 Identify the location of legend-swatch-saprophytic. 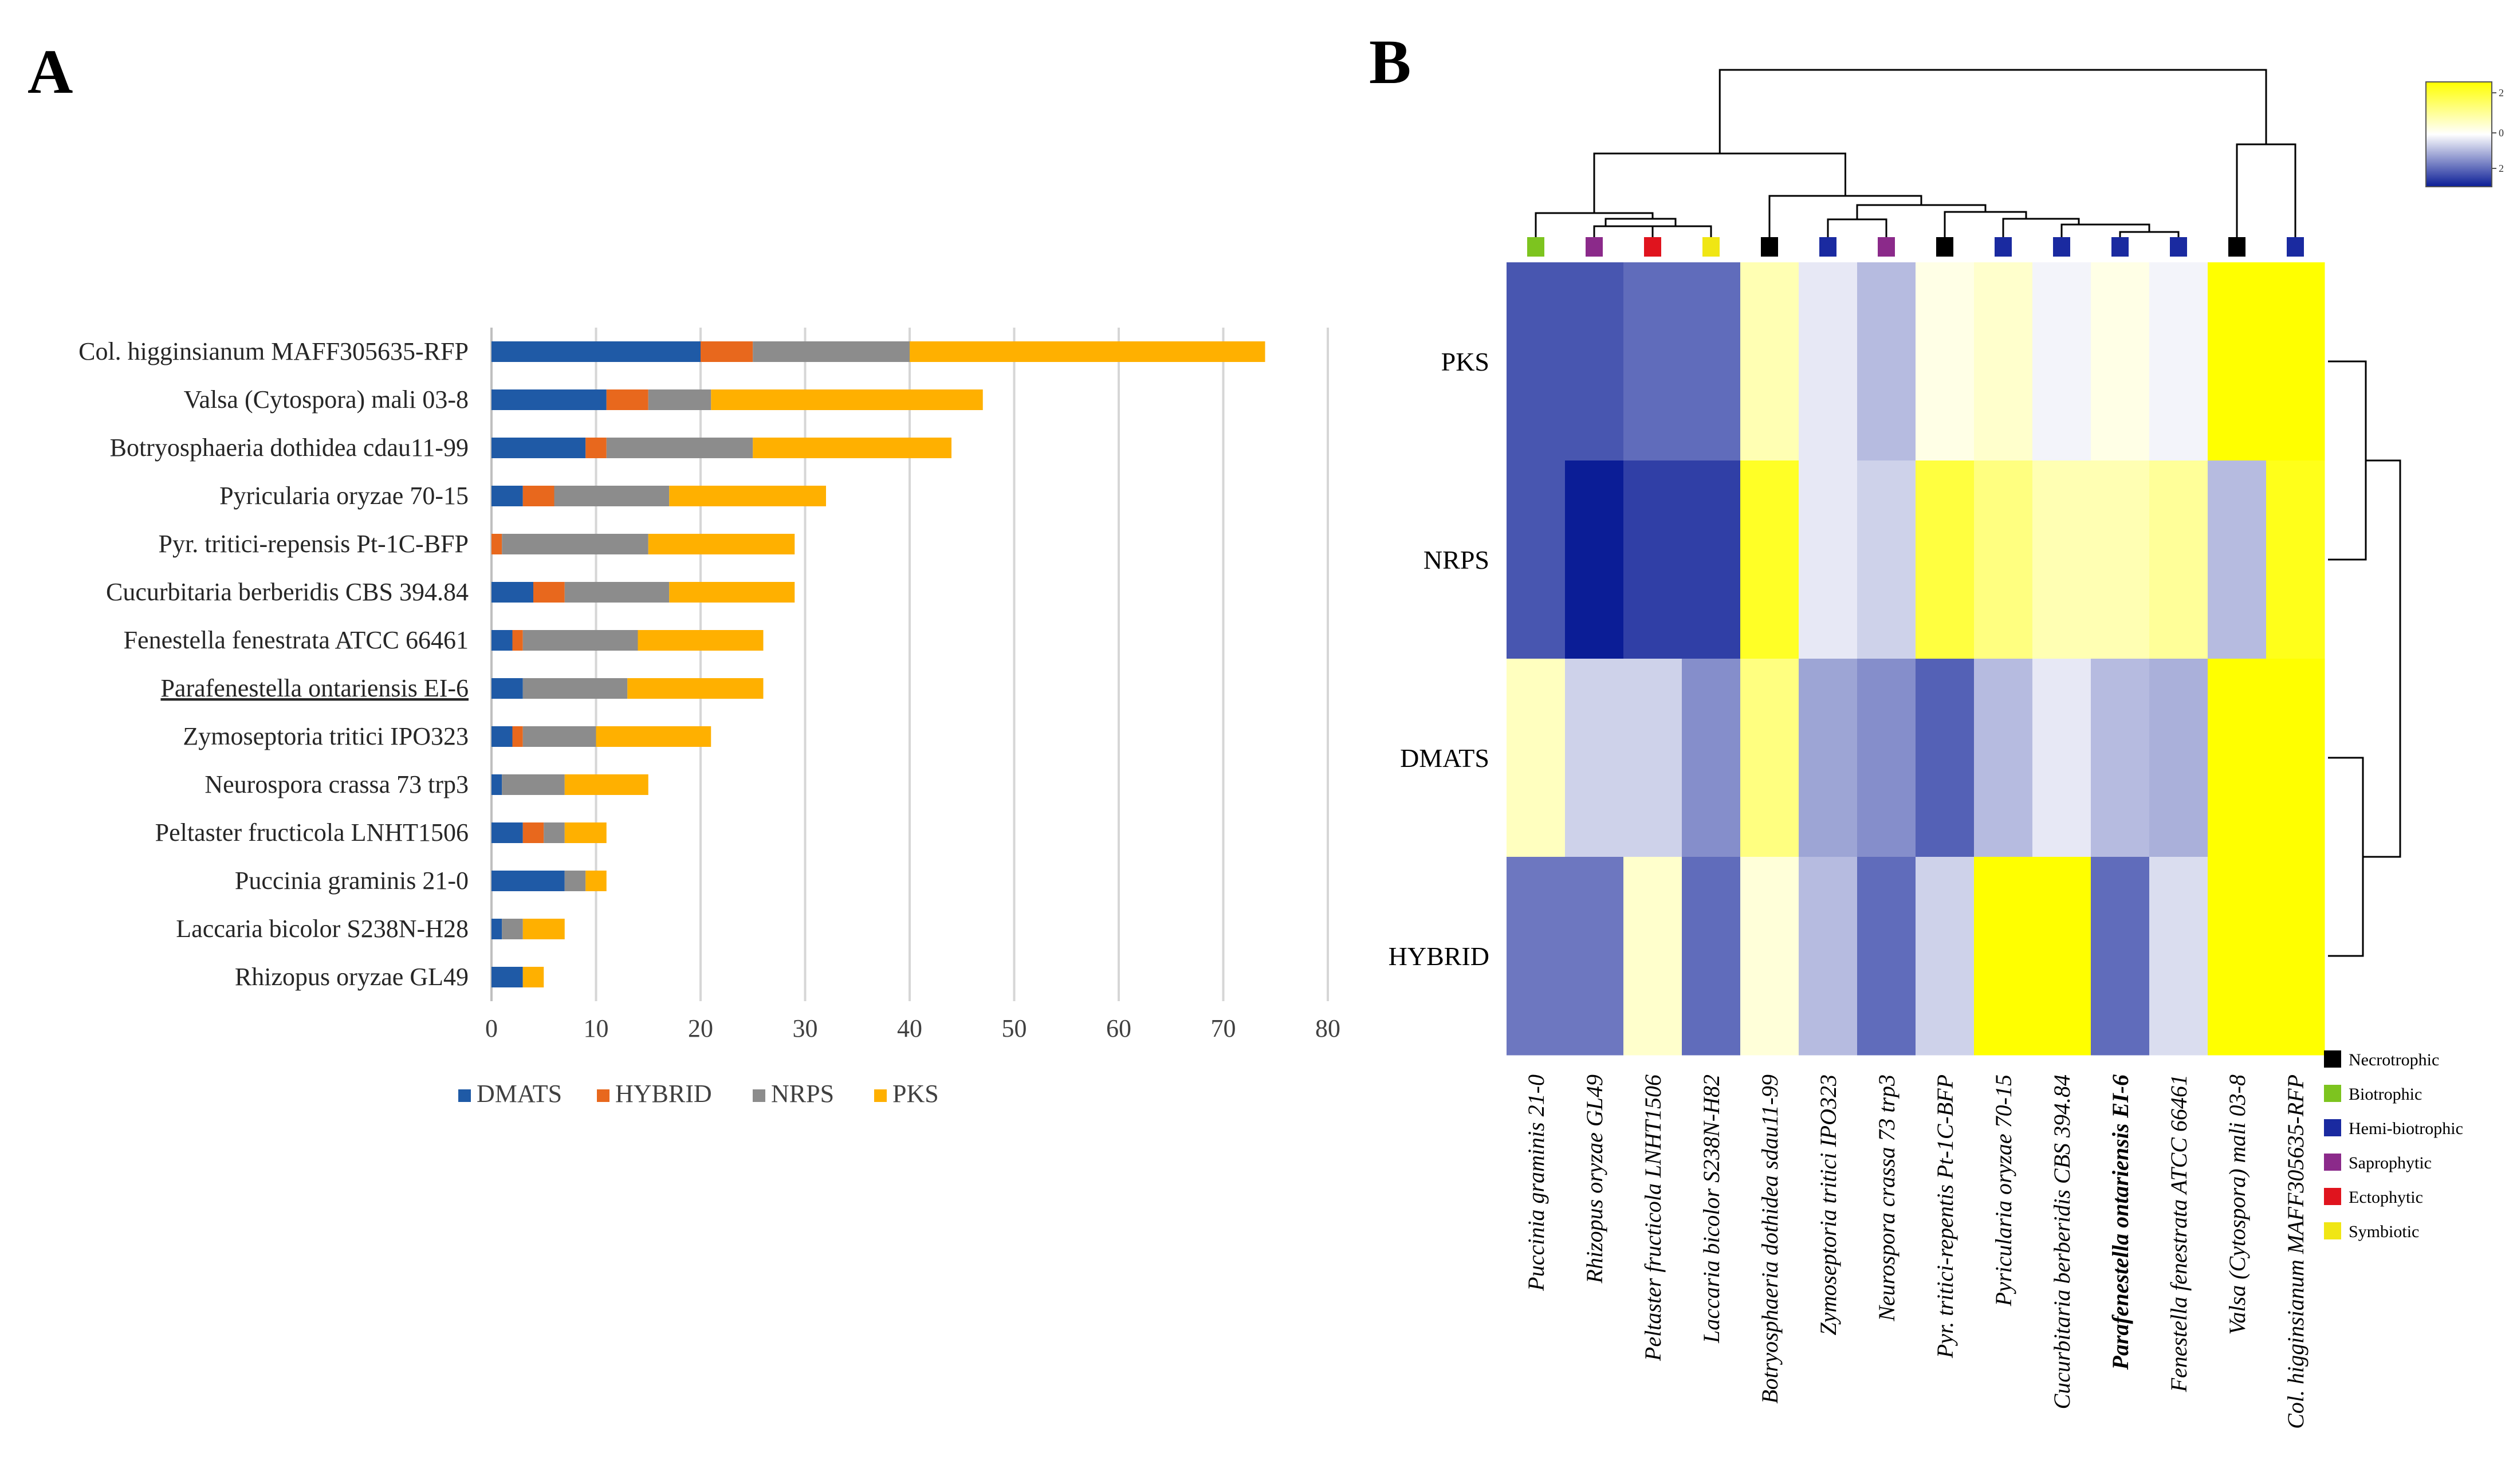
(2332, 1162).